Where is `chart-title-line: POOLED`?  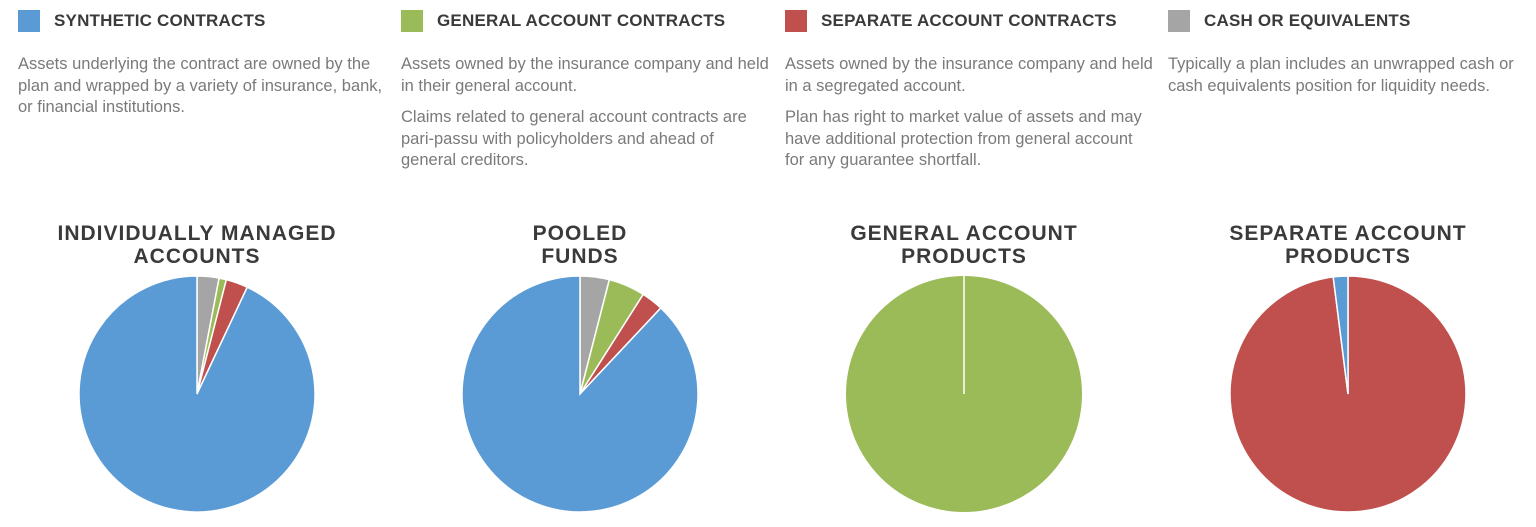
chart-title-line: POOLED is located at coordinates (580, 233).